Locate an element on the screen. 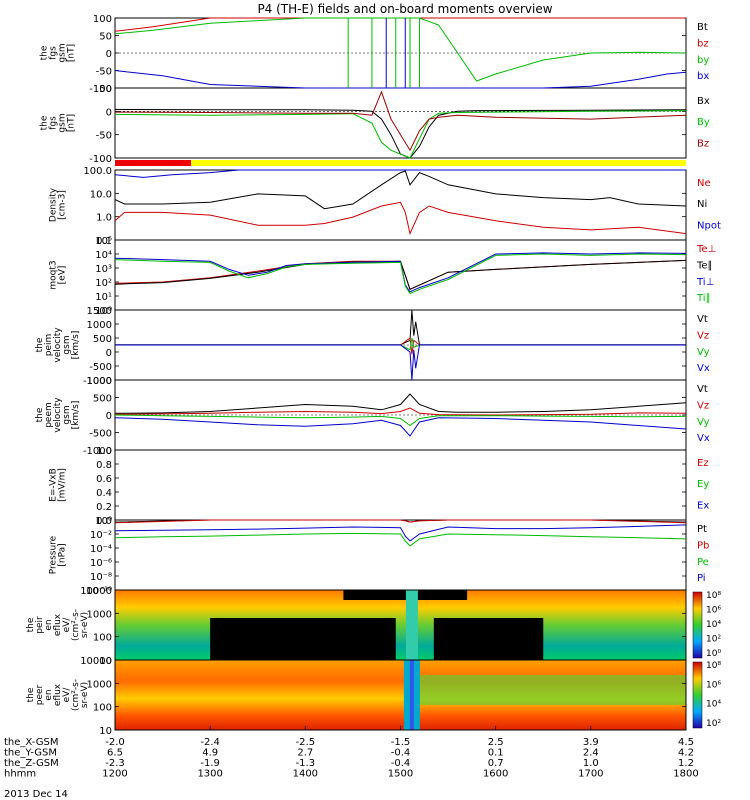 The image size is (750, 800). y-tick-label: 10.0 is located at coordinates (101, 194).